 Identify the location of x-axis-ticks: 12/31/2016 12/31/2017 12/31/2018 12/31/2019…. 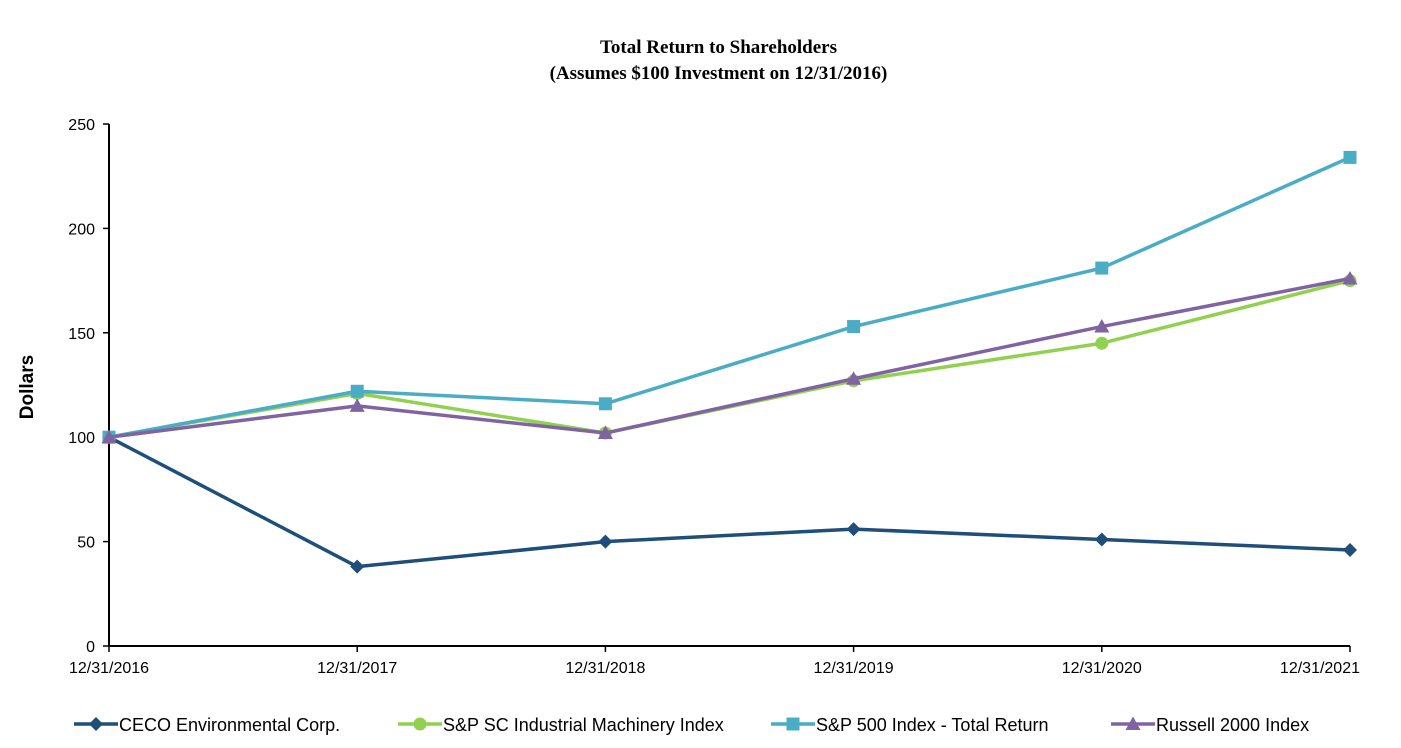
(714, 661).